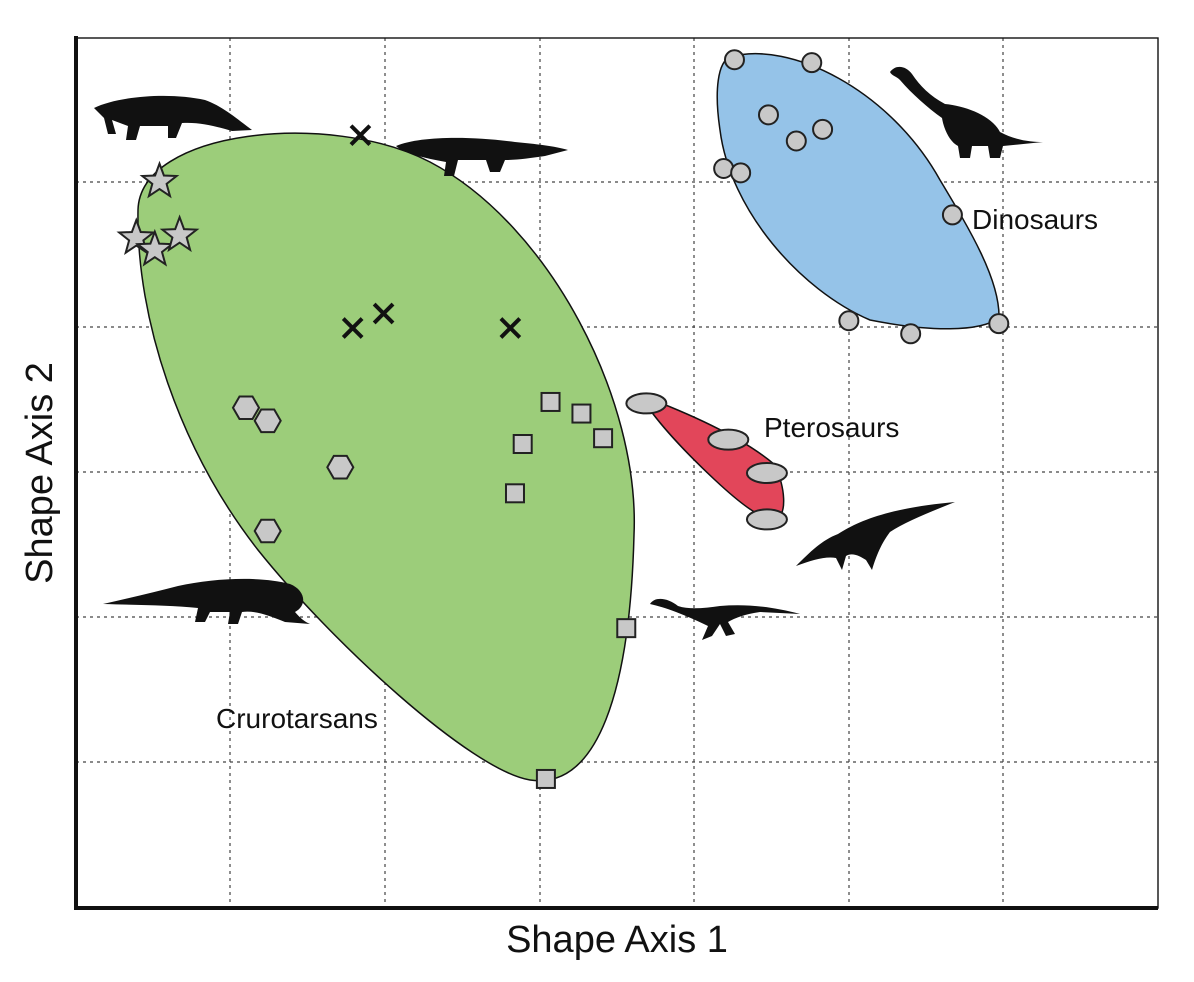  I want to click on x-axis-title: Shape Axis 1, so click(617, 940).